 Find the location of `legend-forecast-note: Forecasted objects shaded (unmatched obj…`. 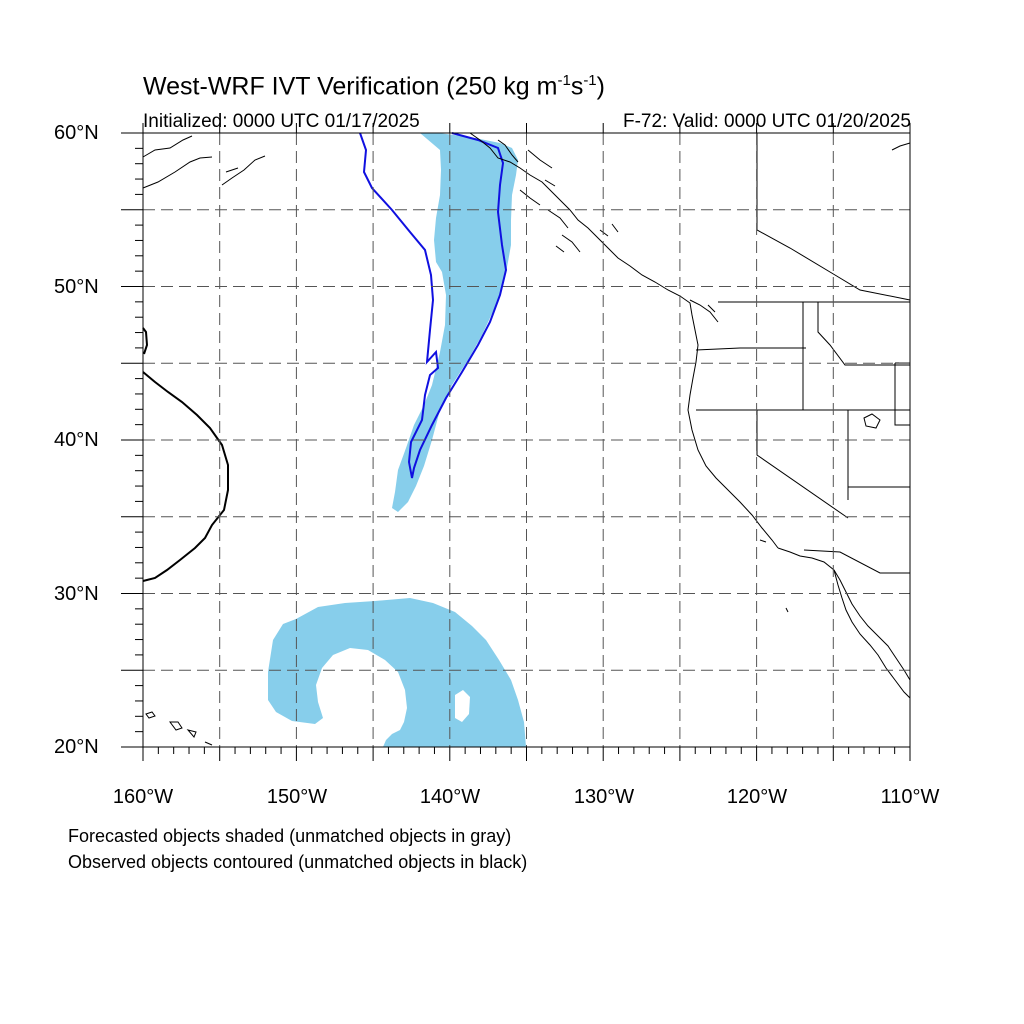

legend-forecast-note: Forecasted objects shaded (unmatched obj… is located at coordinates (290, 836).